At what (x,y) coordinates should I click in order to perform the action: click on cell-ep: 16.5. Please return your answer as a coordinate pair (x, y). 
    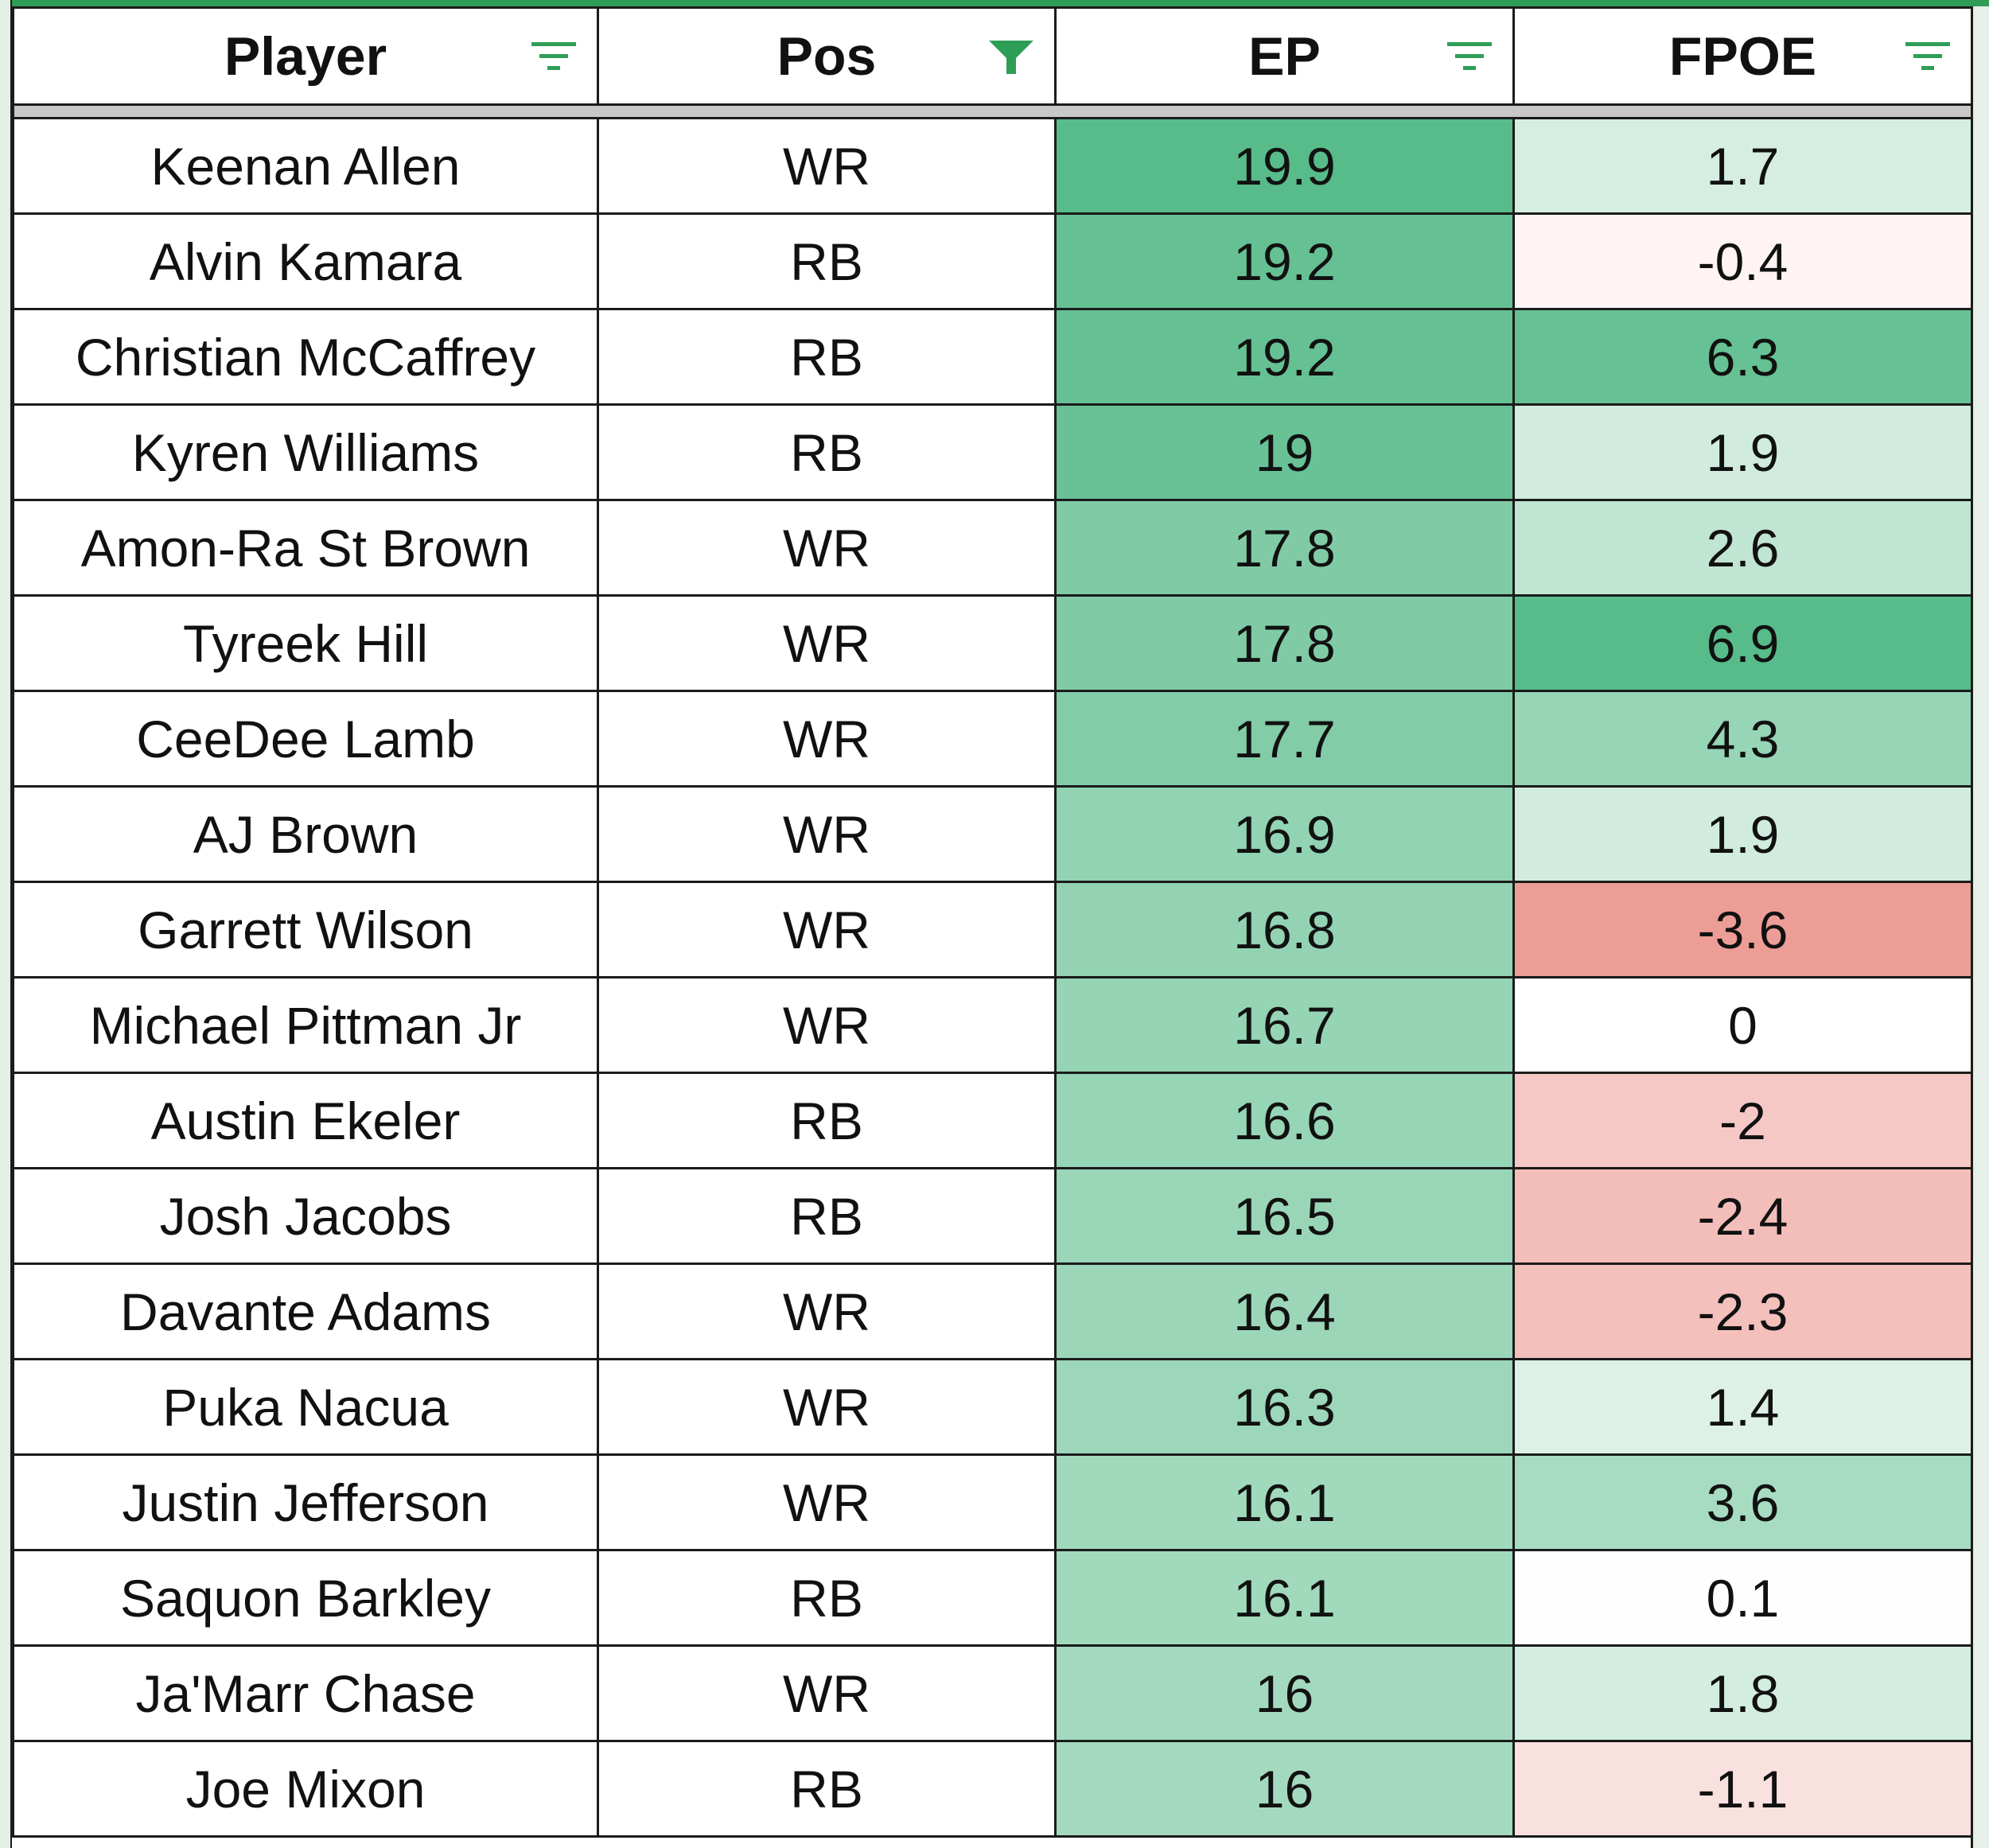
    Looking at the image, I should click on (1284, 1216).